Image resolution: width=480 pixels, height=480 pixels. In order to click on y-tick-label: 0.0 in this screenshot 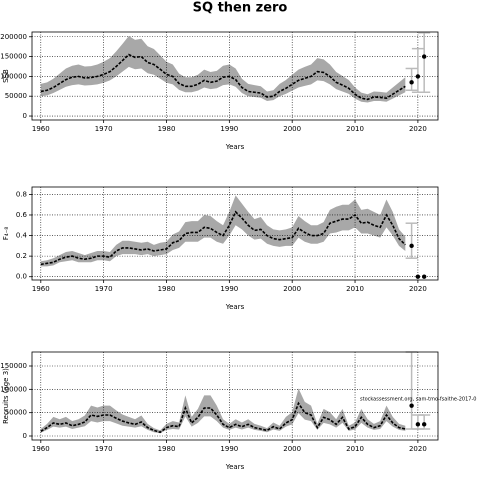, I will do `click(21, 277)`.